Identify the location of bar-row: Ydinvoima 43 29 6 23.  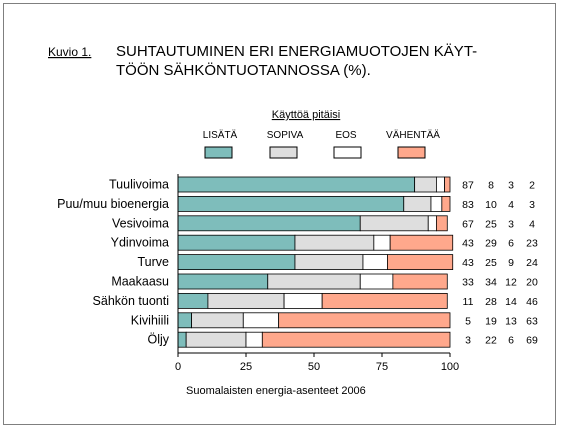
(324, 242).